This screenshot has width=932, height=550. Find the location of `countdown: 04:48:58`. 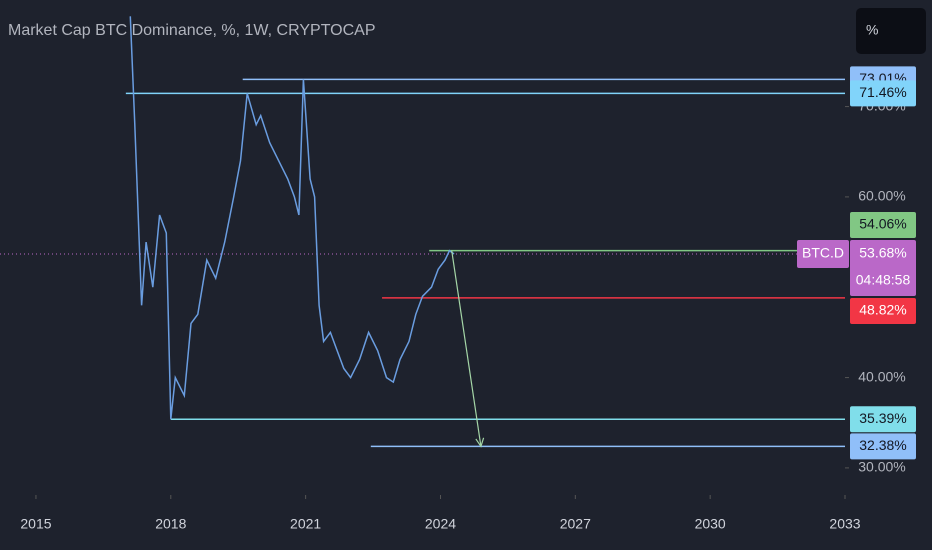

countdown: 04:48:58 is located at coordinates (883, 280).